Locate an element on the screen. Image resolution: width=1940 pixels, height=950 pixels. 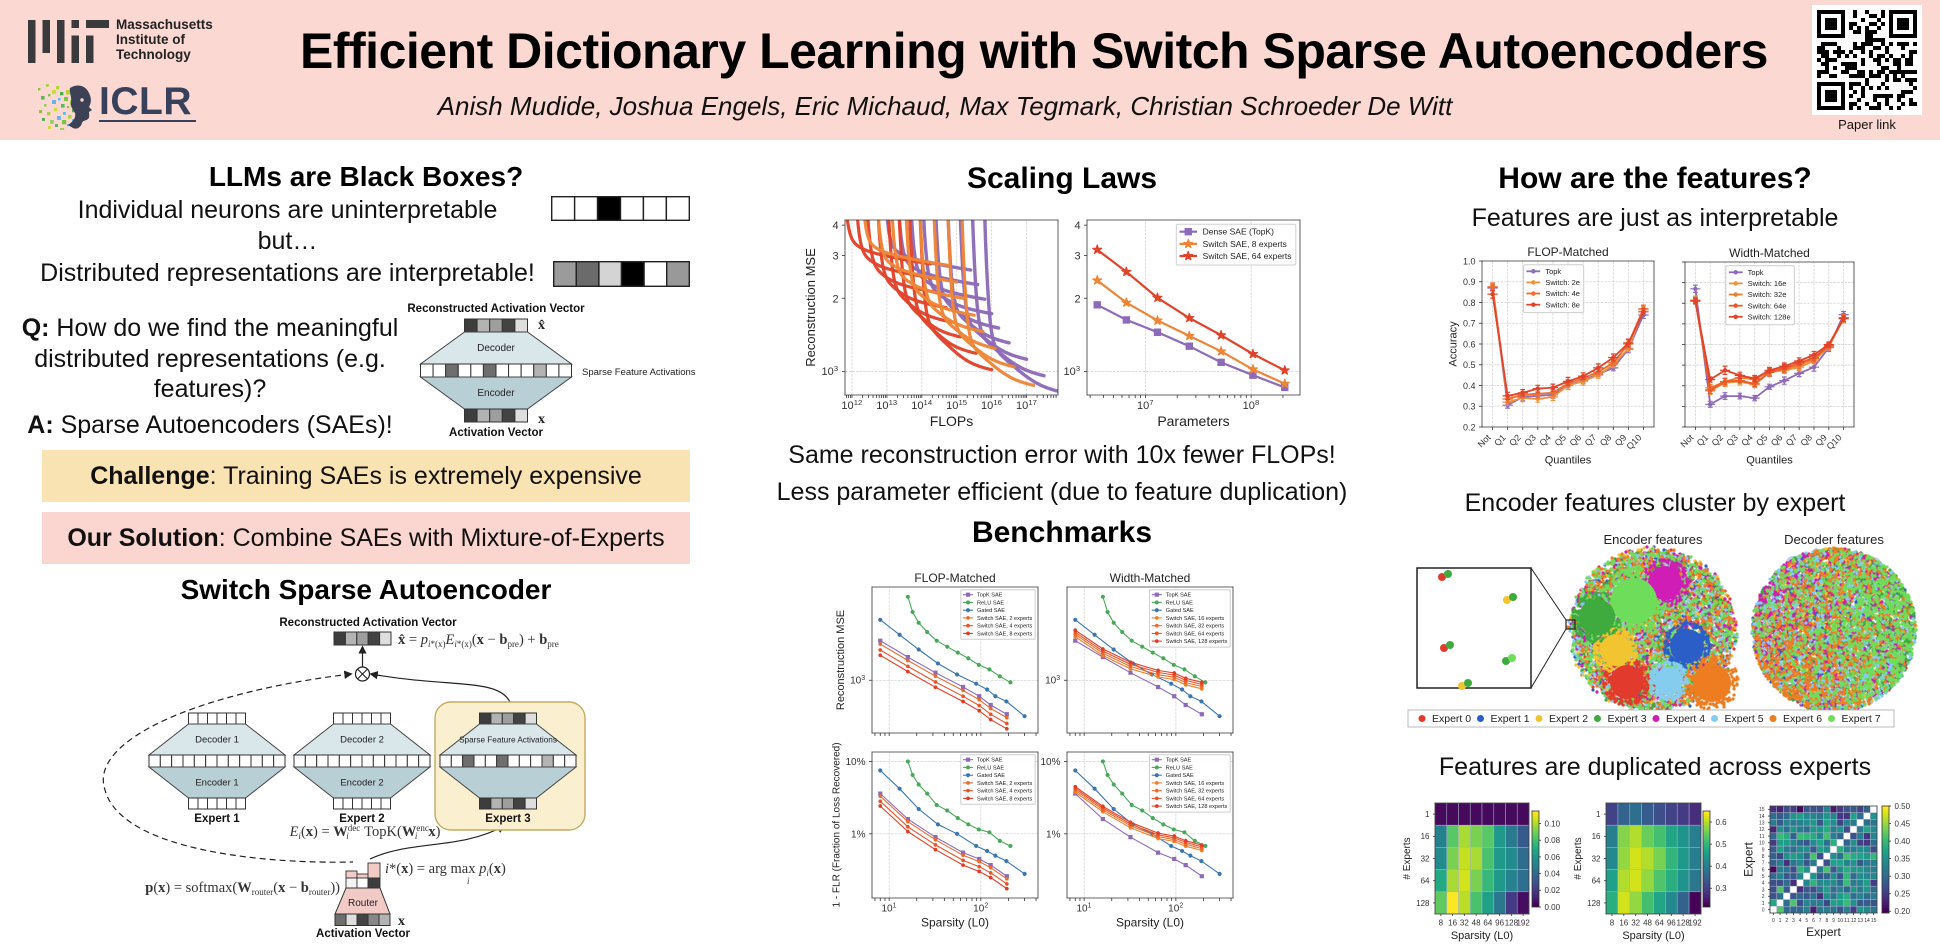
svg-text: 0.45 is located at coordinates (1903, 823).